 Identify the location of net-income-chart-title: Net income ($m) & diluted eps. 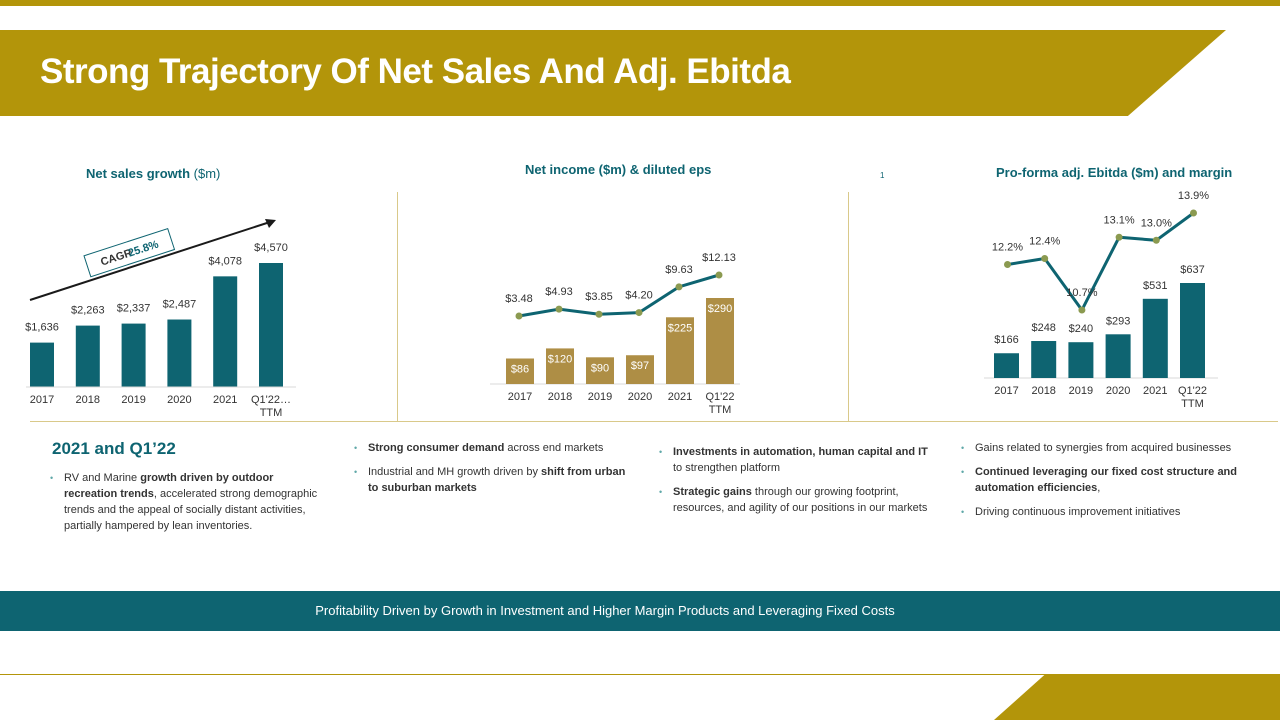
(618, 169).